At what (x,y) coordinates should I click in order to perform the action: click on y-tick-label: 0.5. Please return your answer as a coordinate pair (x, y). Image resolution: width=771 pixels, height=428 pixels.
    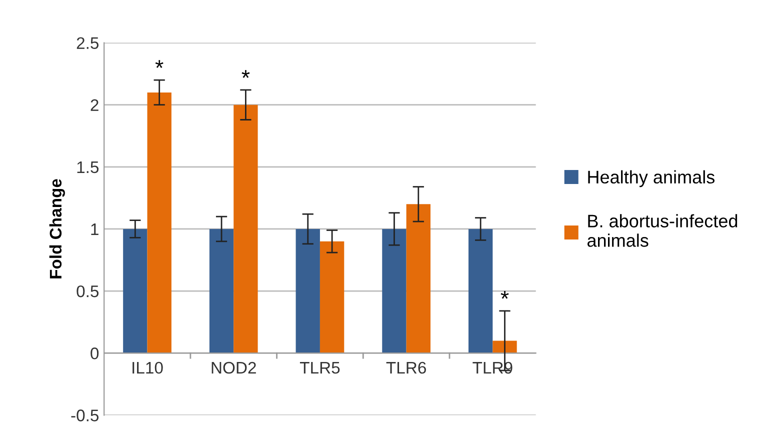
    Looking at the image, I should click on (87, 291).